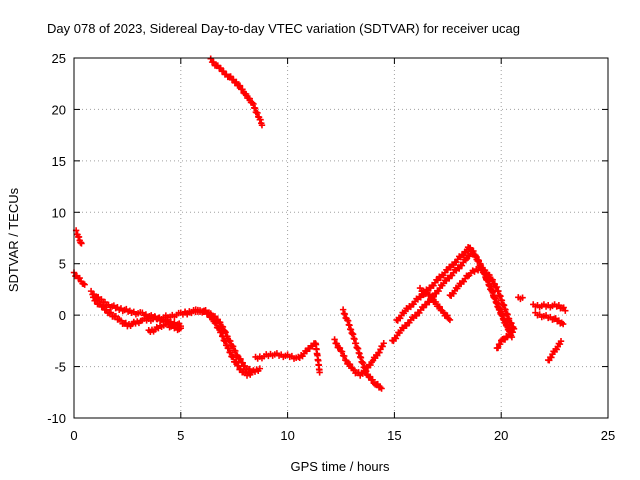 Image resolution: width=640 pixels, height=480 pixels. I want to click on data-series-track-a, so click(78, 237).